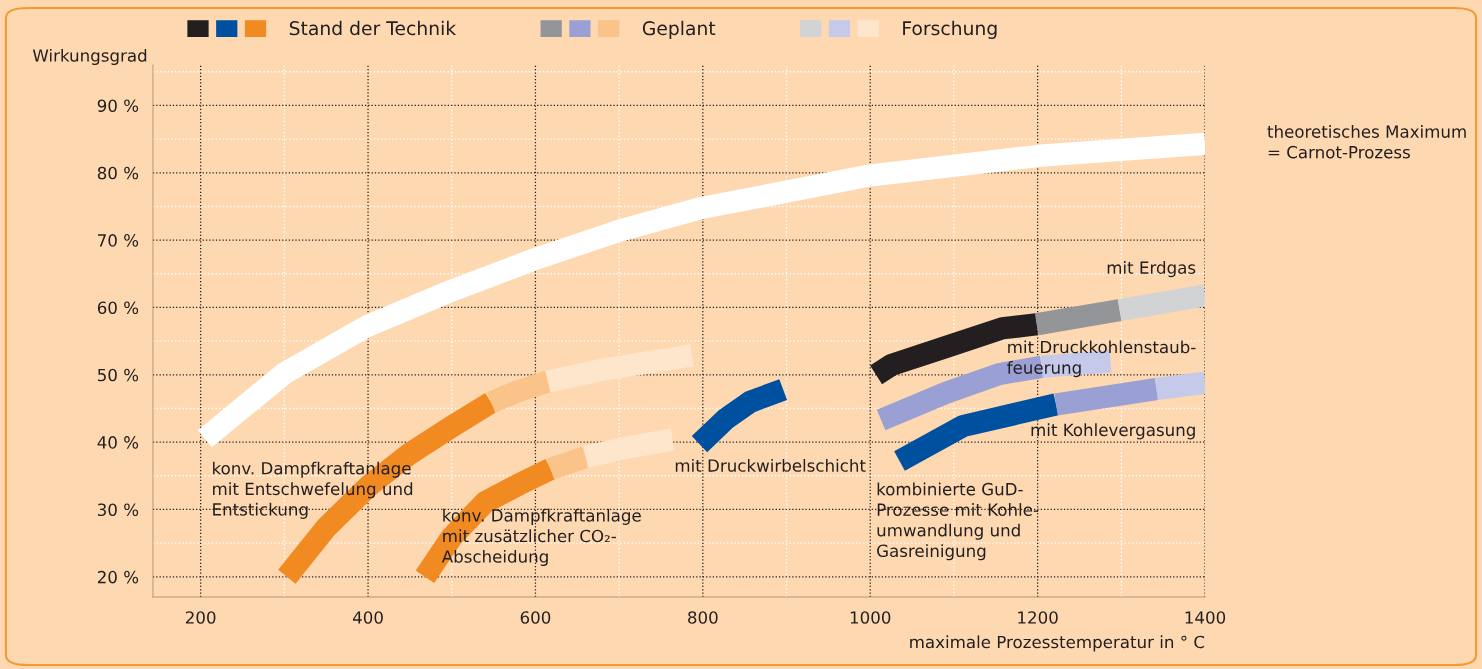  What do you see at coordinates (118, 442) in the screenshot?
I see `y-tick-label: 40 %` at bounding box center [118, 442].